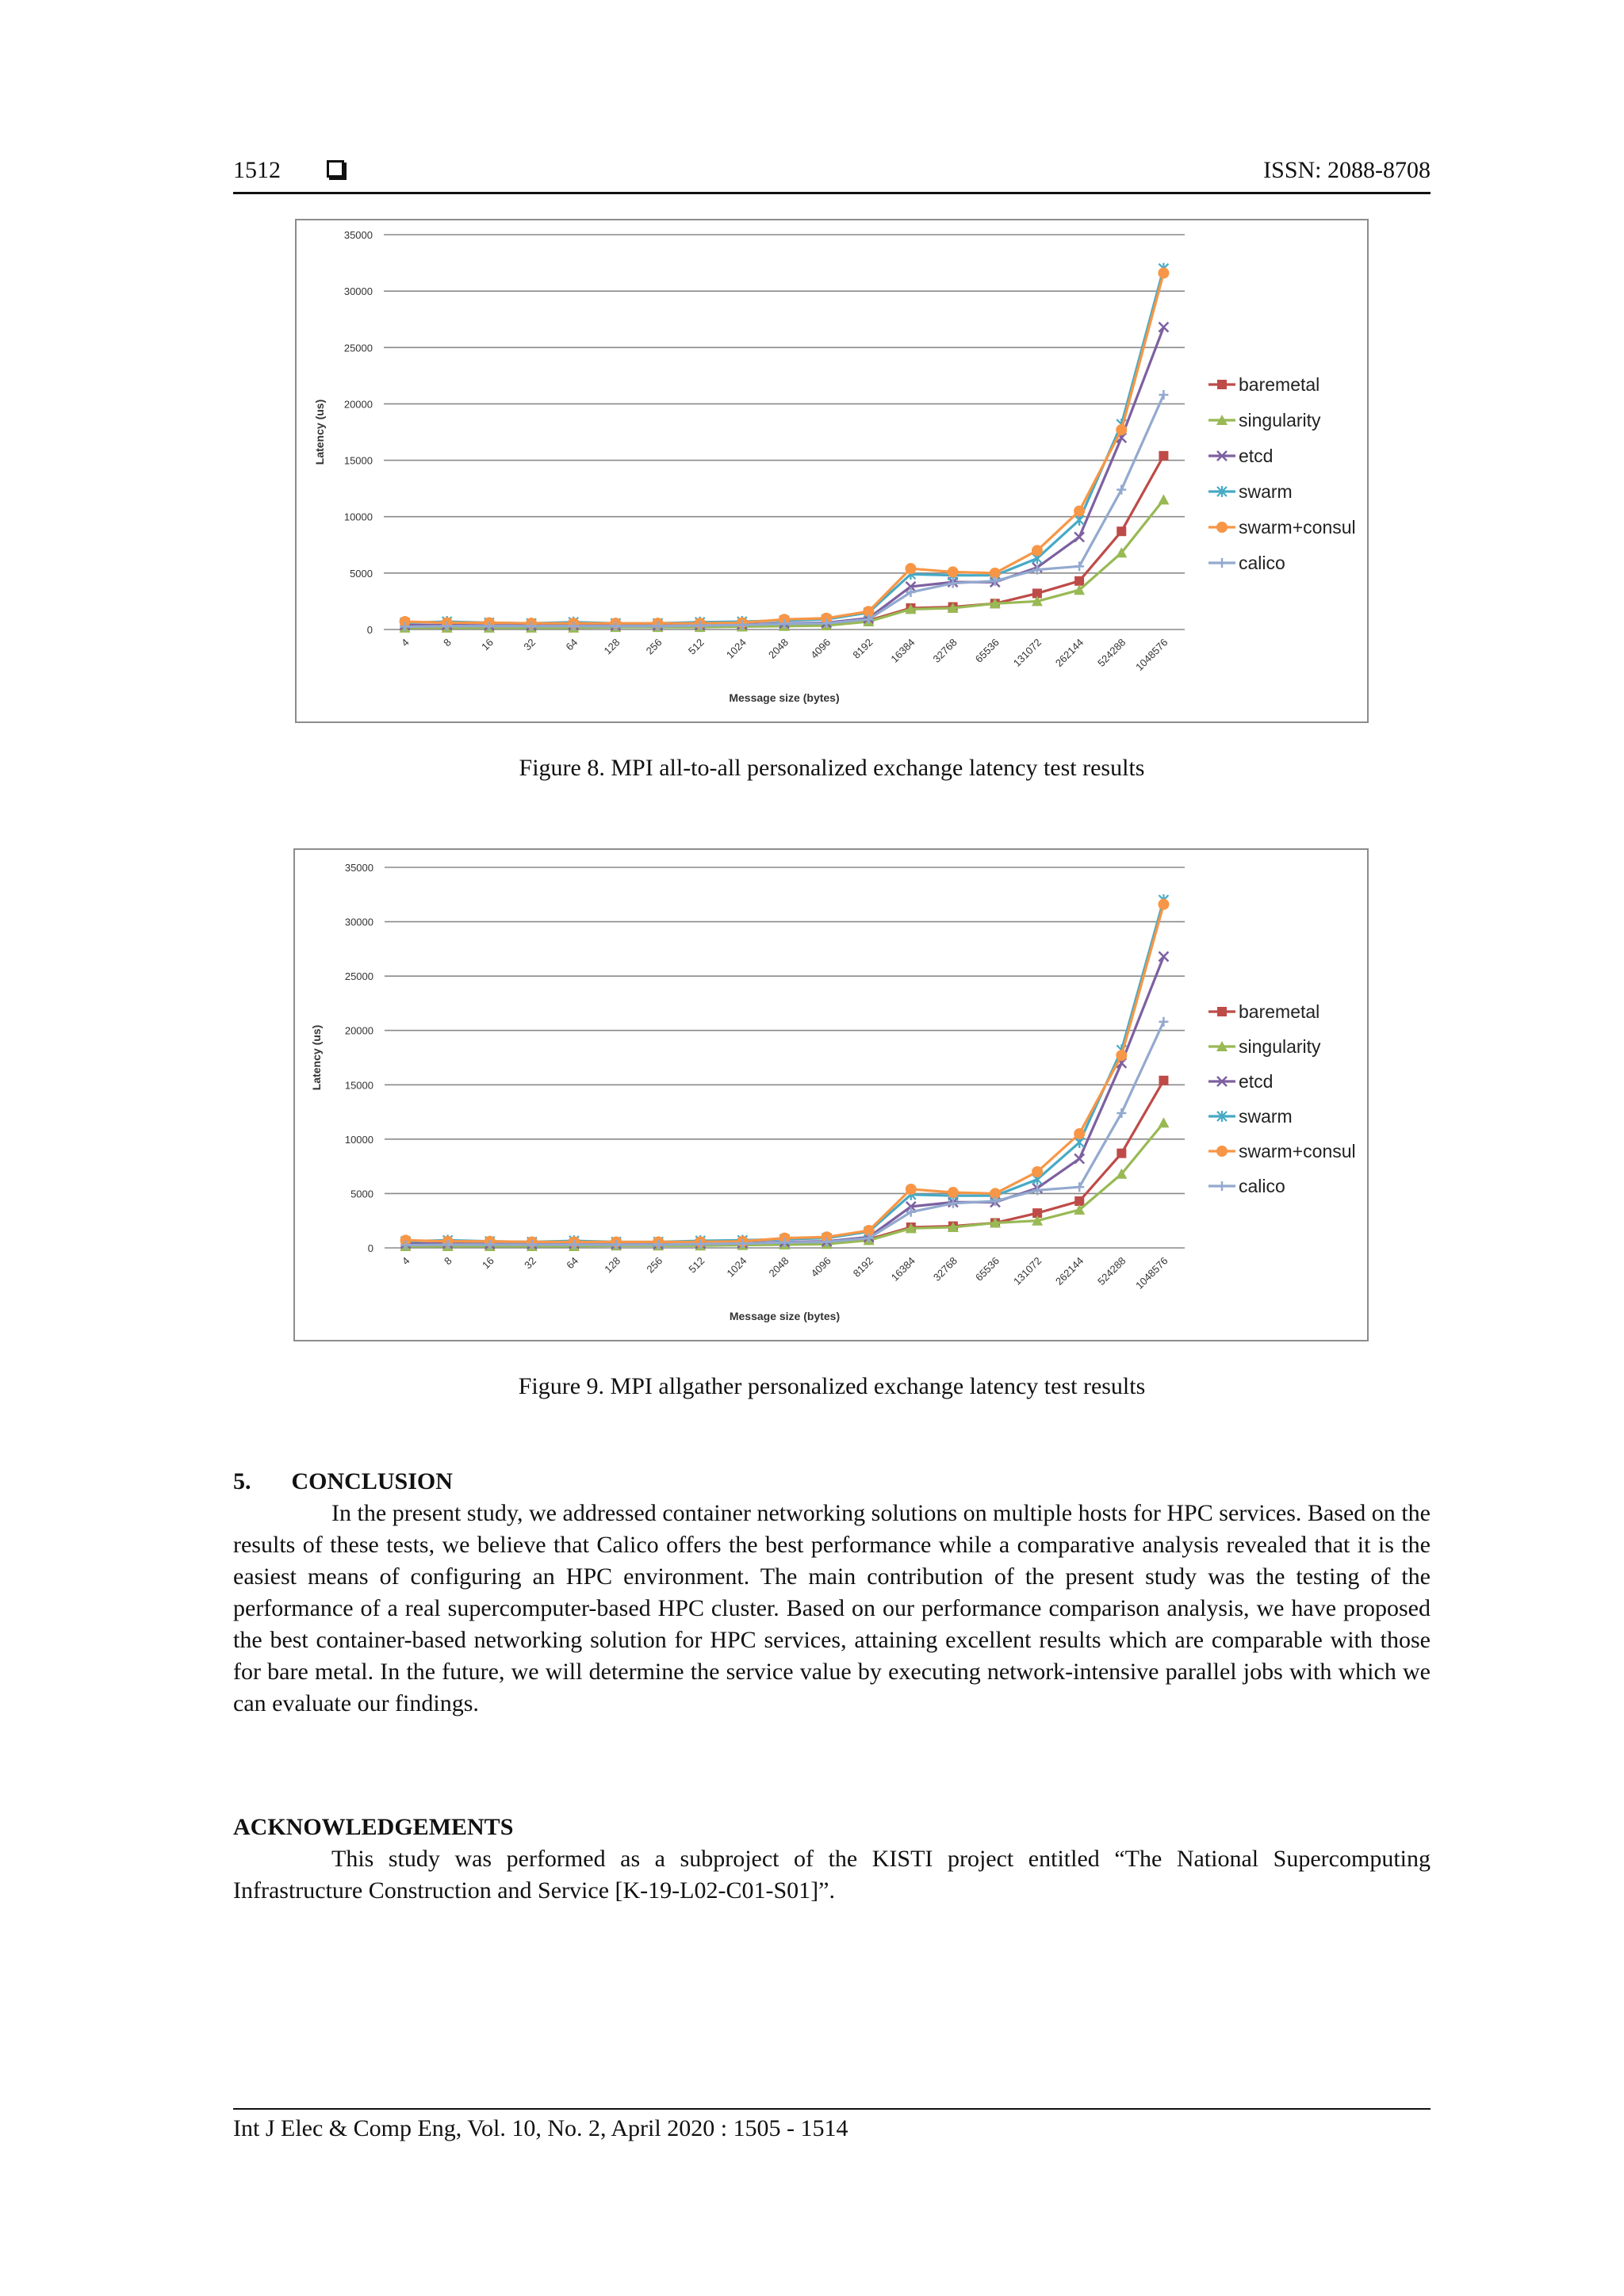  I want to click on page-number: 1512, so click(257, 170).